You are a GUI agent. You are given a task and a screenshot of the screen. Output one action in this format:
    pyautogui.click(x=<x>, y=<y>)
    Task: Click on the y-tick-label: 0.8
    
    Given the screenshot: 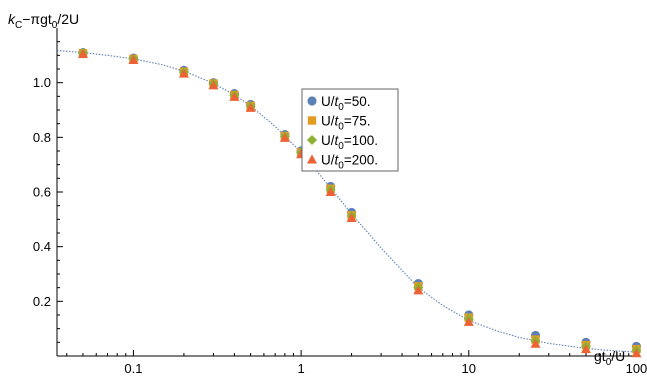 What is the action you would take?
    pyautogui.click(x=42, y=137)
    